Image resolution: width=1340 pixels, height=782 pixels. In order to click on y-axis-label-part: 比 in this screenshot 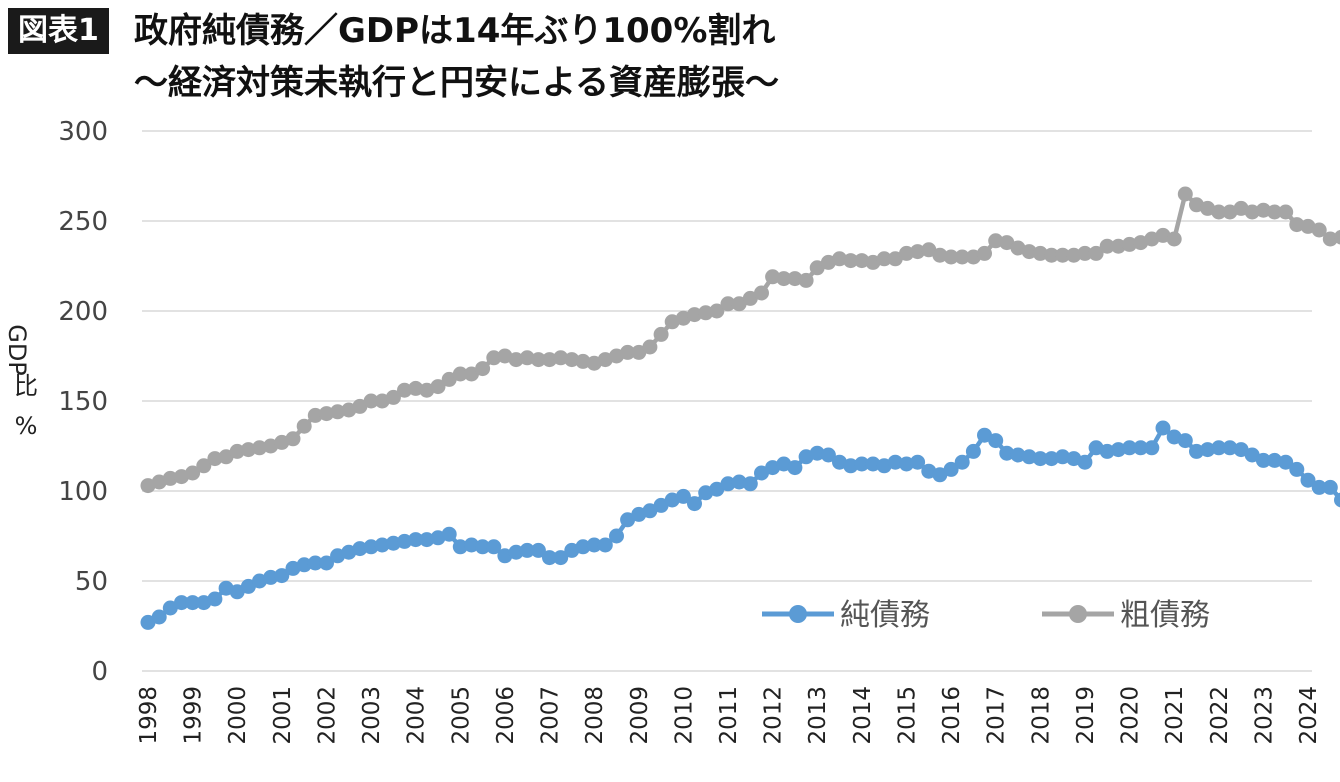, I will do `click(26, 386)`.